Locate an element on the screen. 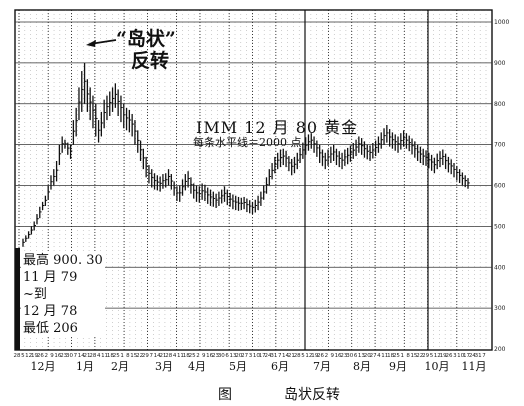 This screenshot has width=524, height=406. figure-title: 岛状反转 is located at coordinates (312, 395).